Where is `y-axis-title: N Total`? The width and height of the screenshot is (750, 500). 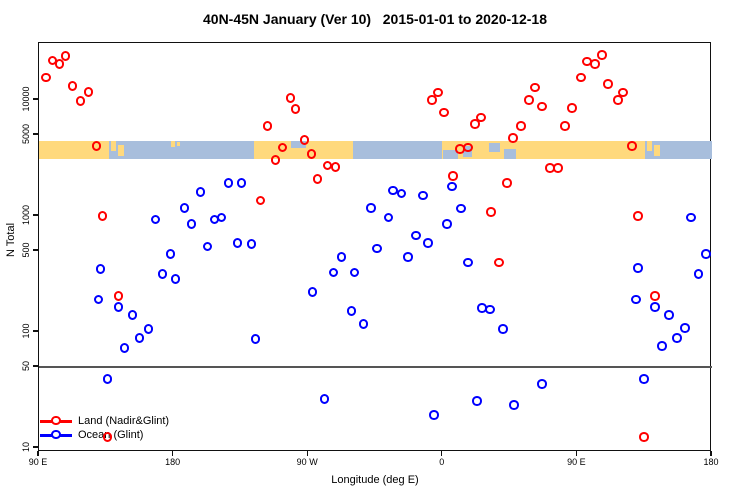
y-axis-title: N Total is located at coordinates (11, 240).